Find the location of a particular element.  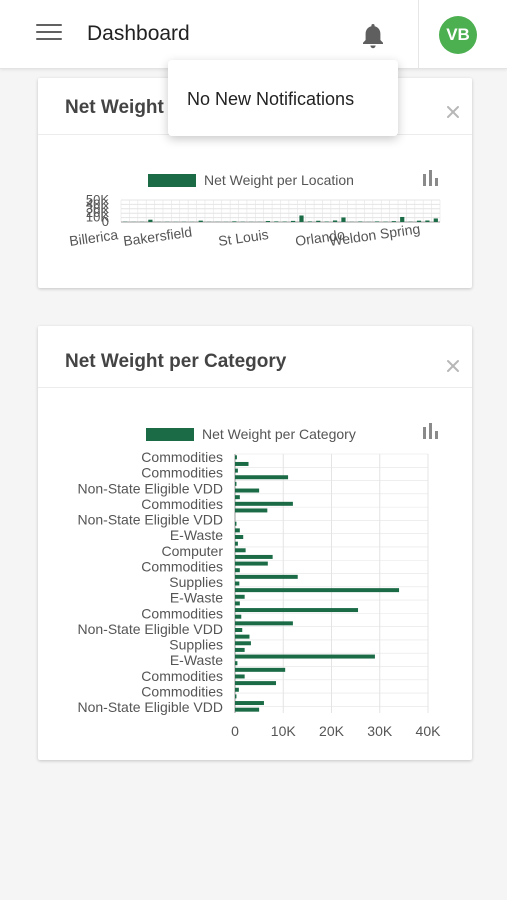

legend-swatch is located at coordinates (172, 180).